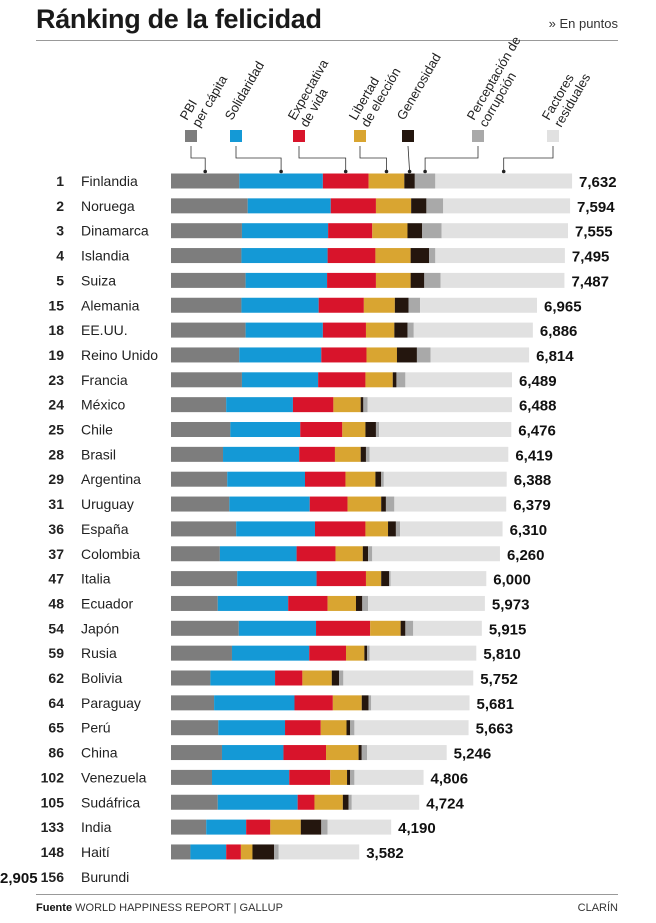 The height and width of the screenshot is (923, 656). Describe the element at coordinates (500, 82) in the screenshot. I see `legend-label: Perceptación decorrupción` at that location.